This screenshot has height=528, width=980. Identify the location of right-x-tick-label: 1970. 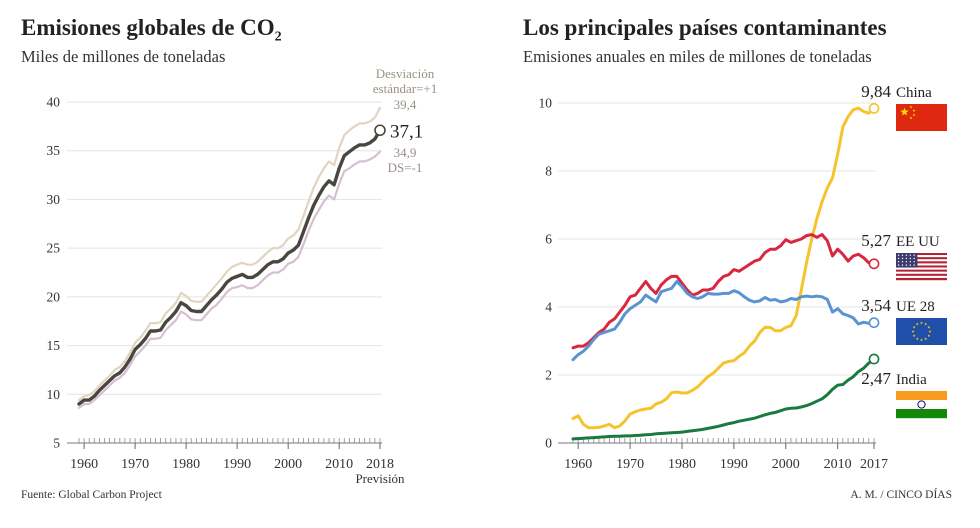
(630, 464).